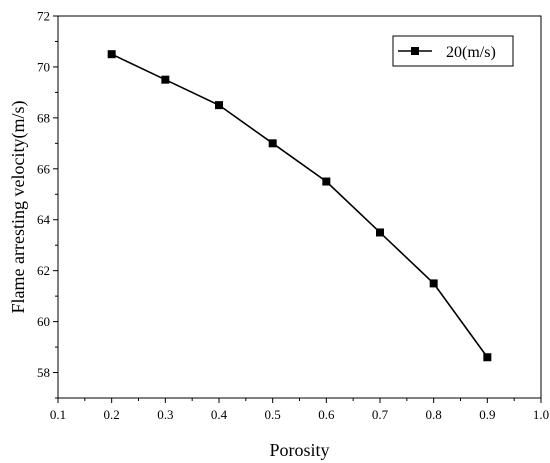  What do you see at coordinates (299, 410) in the screenshot?
I see `x-axis-ticks: 0.1 0.2 0.3 0.4 0.5 0.6 0.7 0.8 0.9 1.0` at bounding box center [299, 410].